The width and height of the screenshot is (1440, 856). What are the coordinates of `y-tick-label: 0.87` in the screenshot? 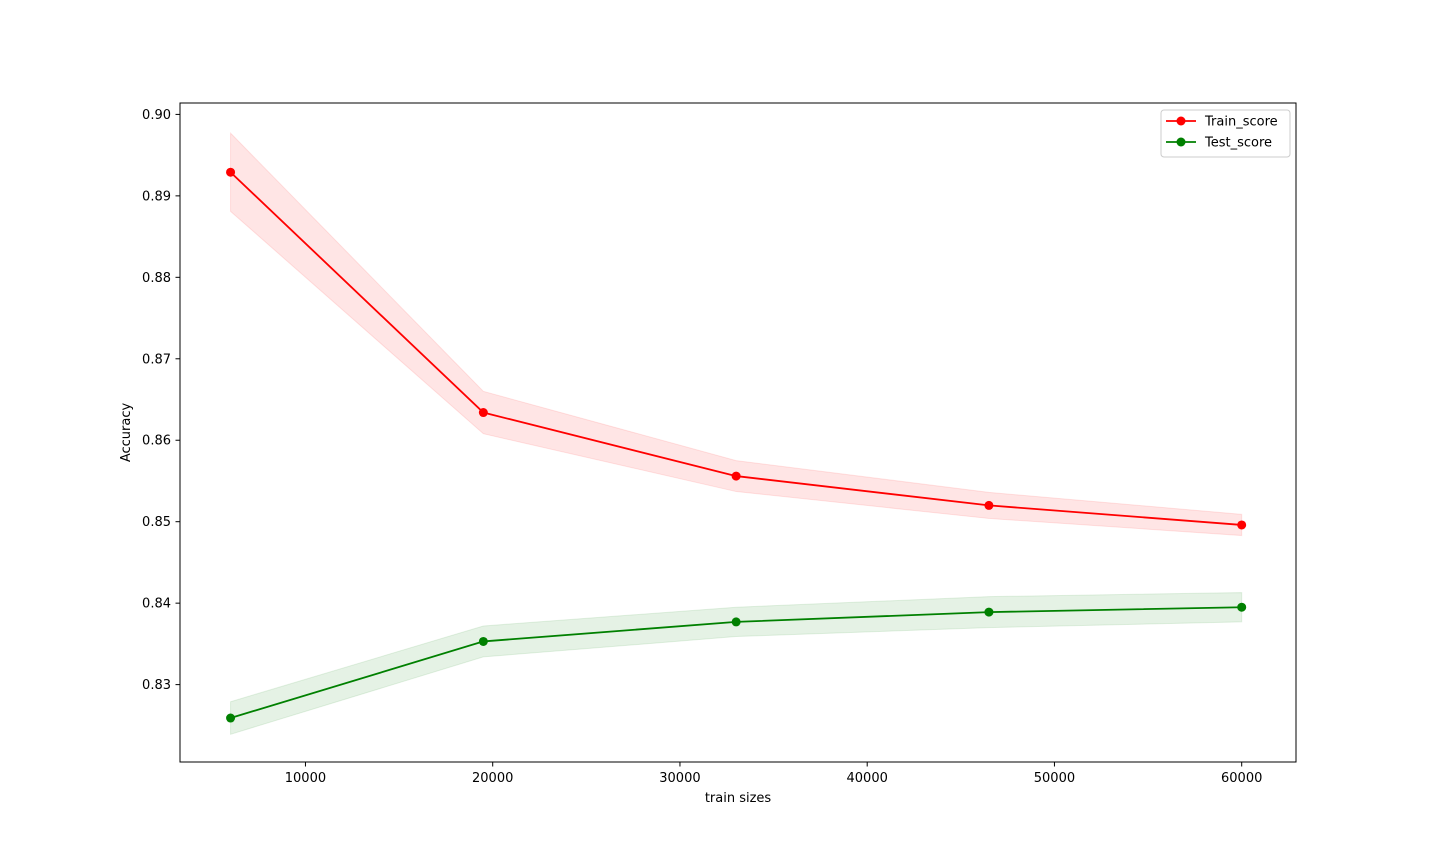 It's located at (156, 359).